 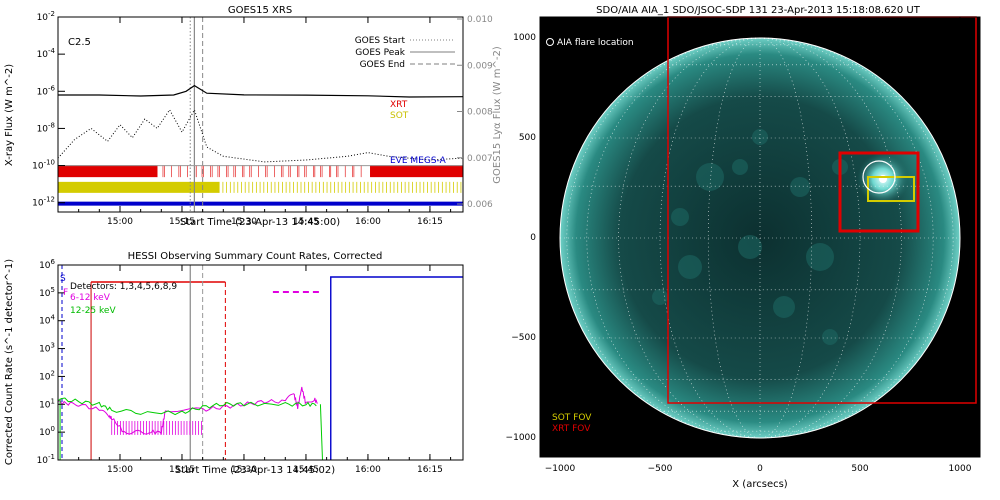 What do you see at coordinates (879, 192) in the screenshot?
I see `xrt-zoom-box` at bounding box center [879, 192].